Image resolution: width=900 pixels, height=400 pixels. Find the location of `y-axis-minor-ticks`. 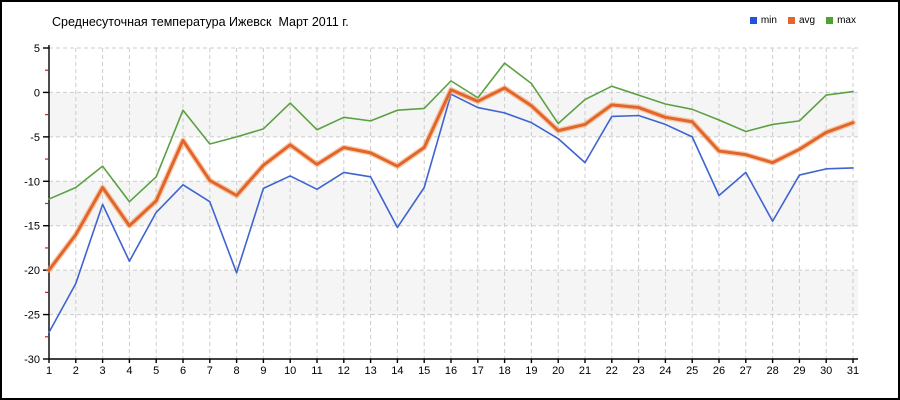

y-axis-minor-ticks is located at coordinates (46, 203).